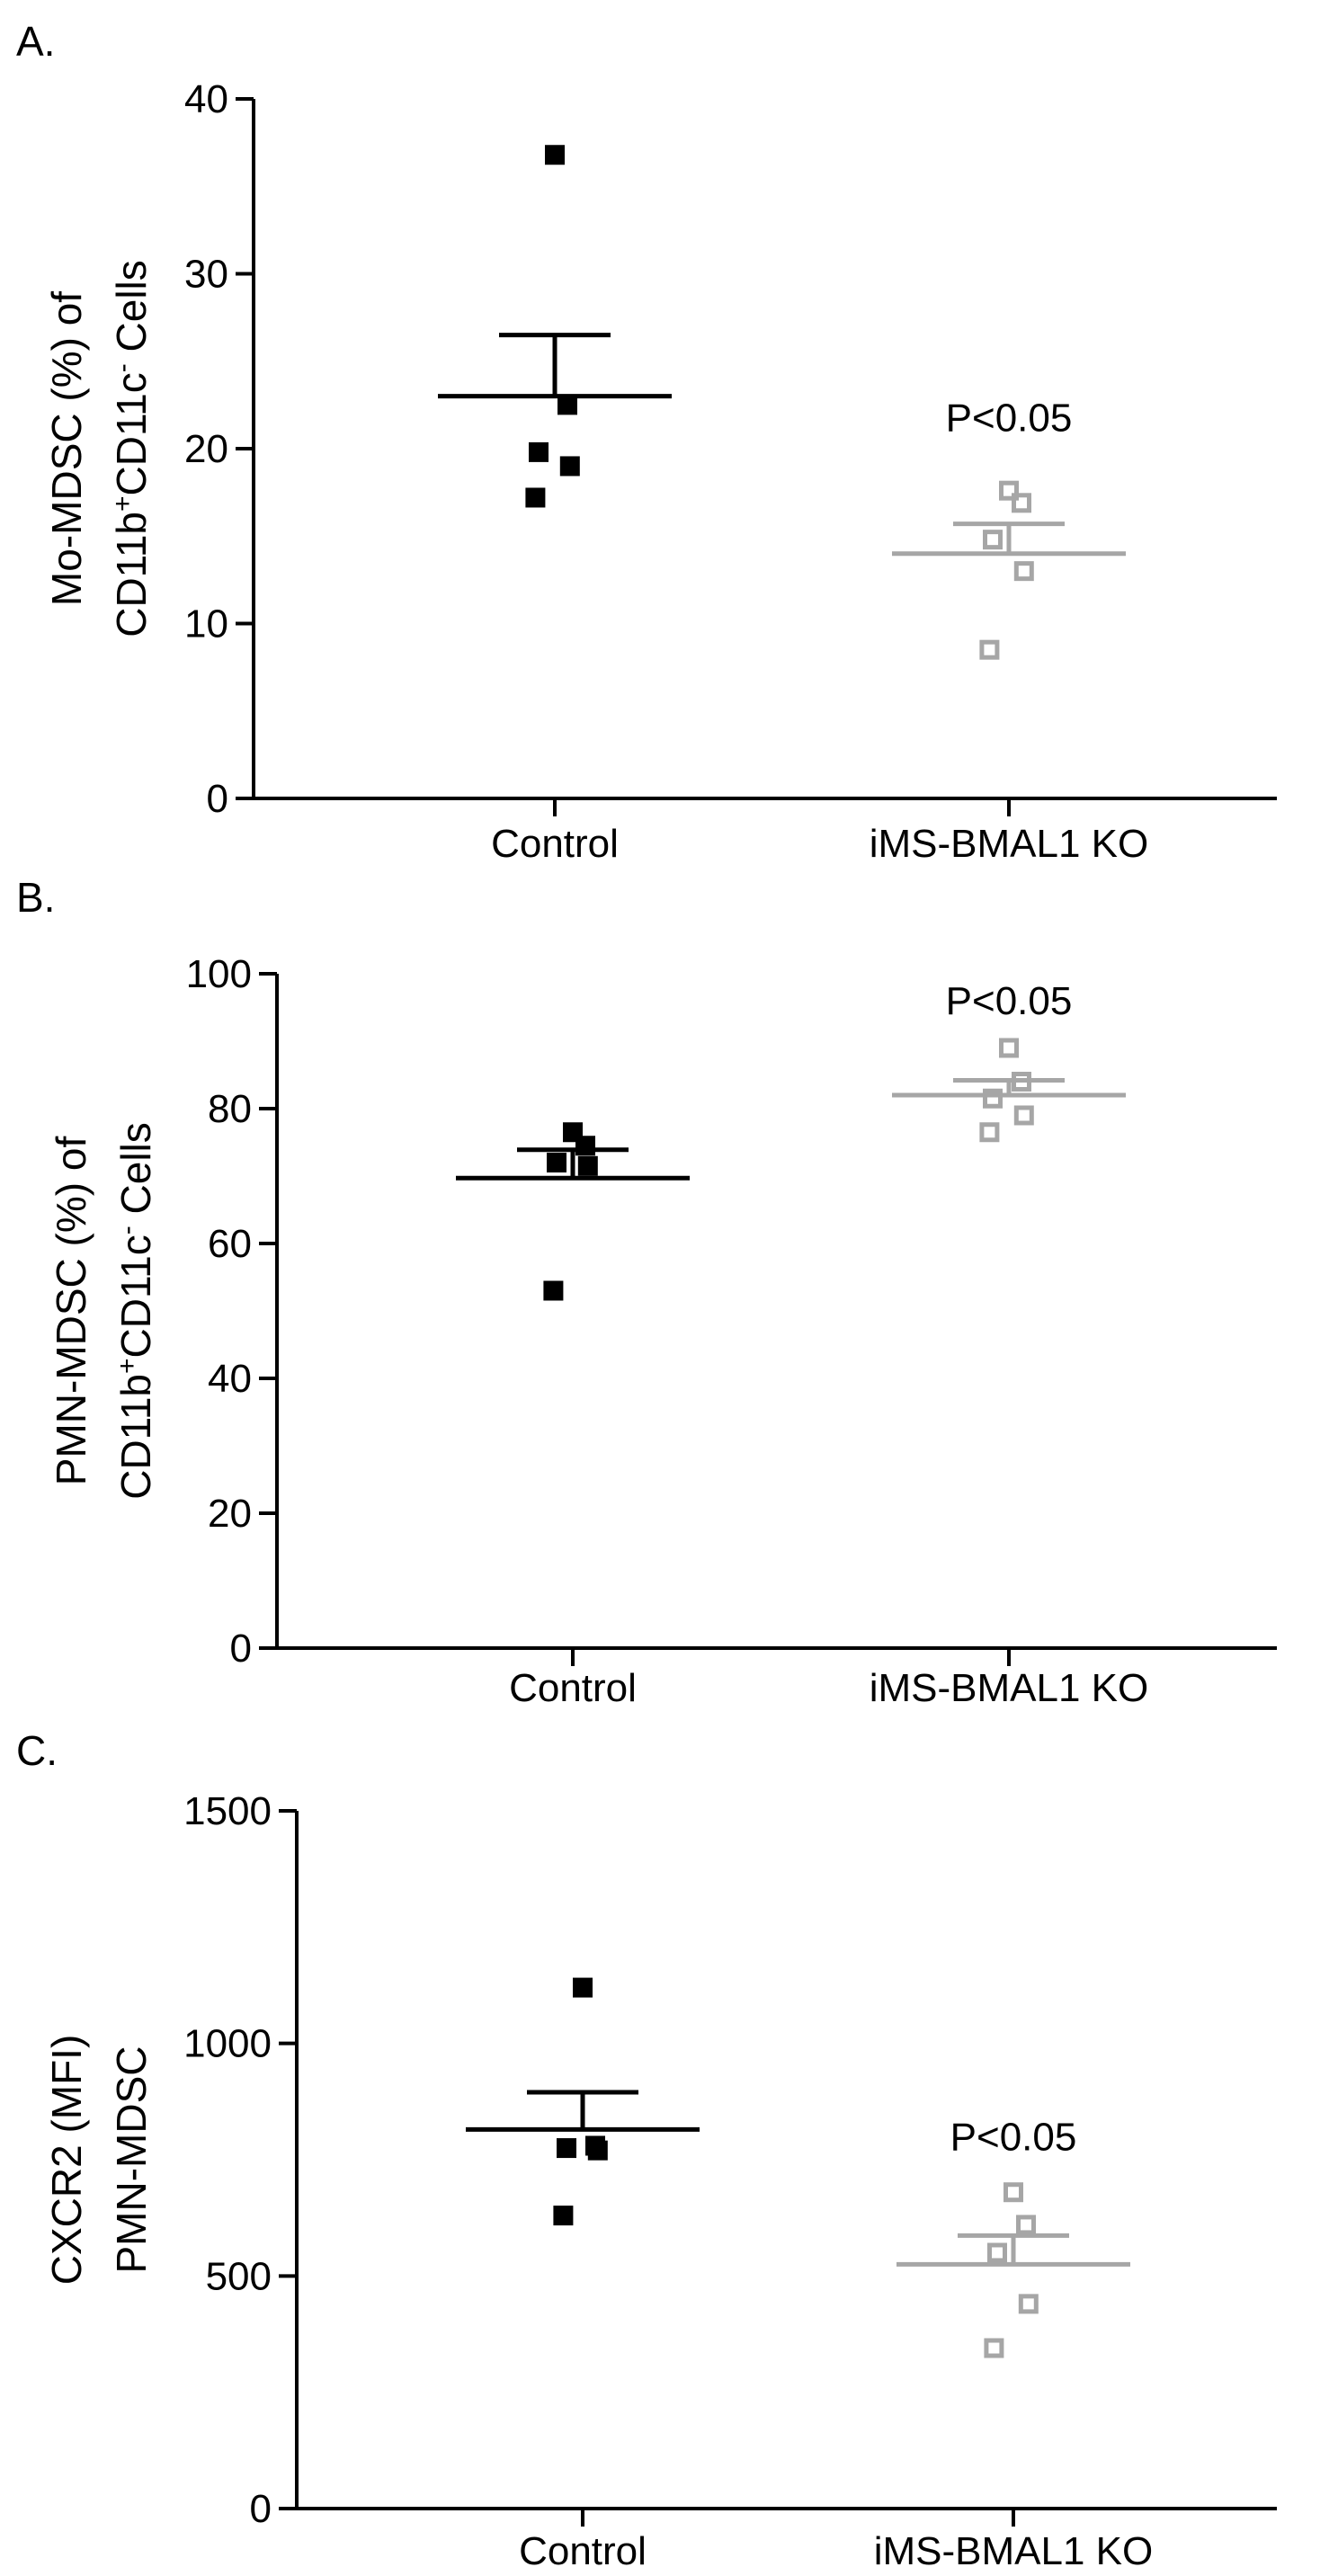  I want to click on panel-b-ylabel-part: Cells, so click(135, 1174).